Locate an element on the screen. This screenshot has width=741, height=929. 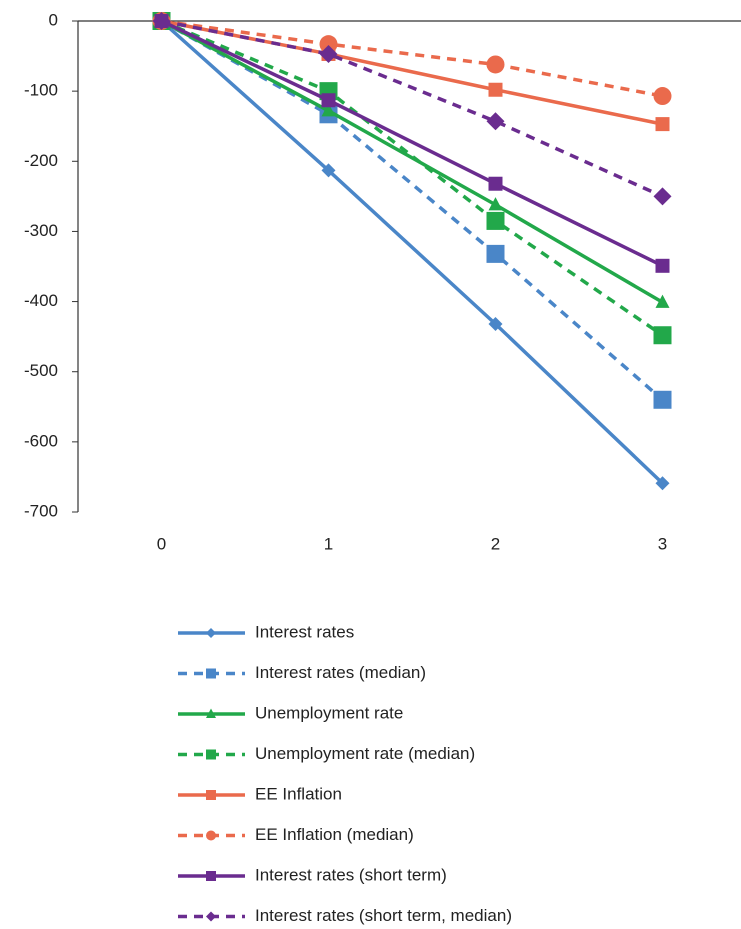
y-tick-label: -600 is located at coordinates (41, 440).